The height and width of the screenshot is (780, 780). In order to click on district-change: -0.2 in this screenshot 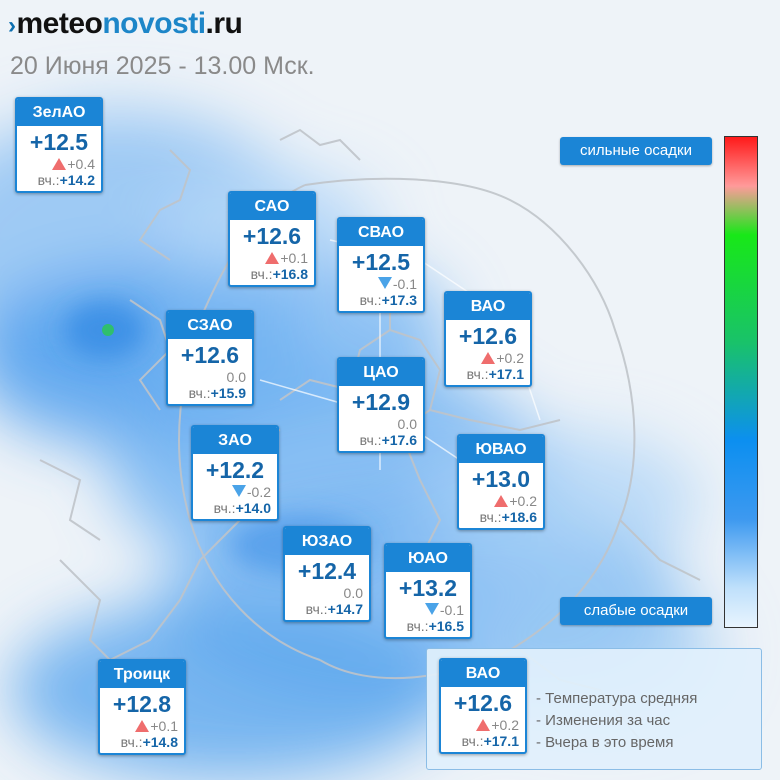, I will do `click(235, 492)`.